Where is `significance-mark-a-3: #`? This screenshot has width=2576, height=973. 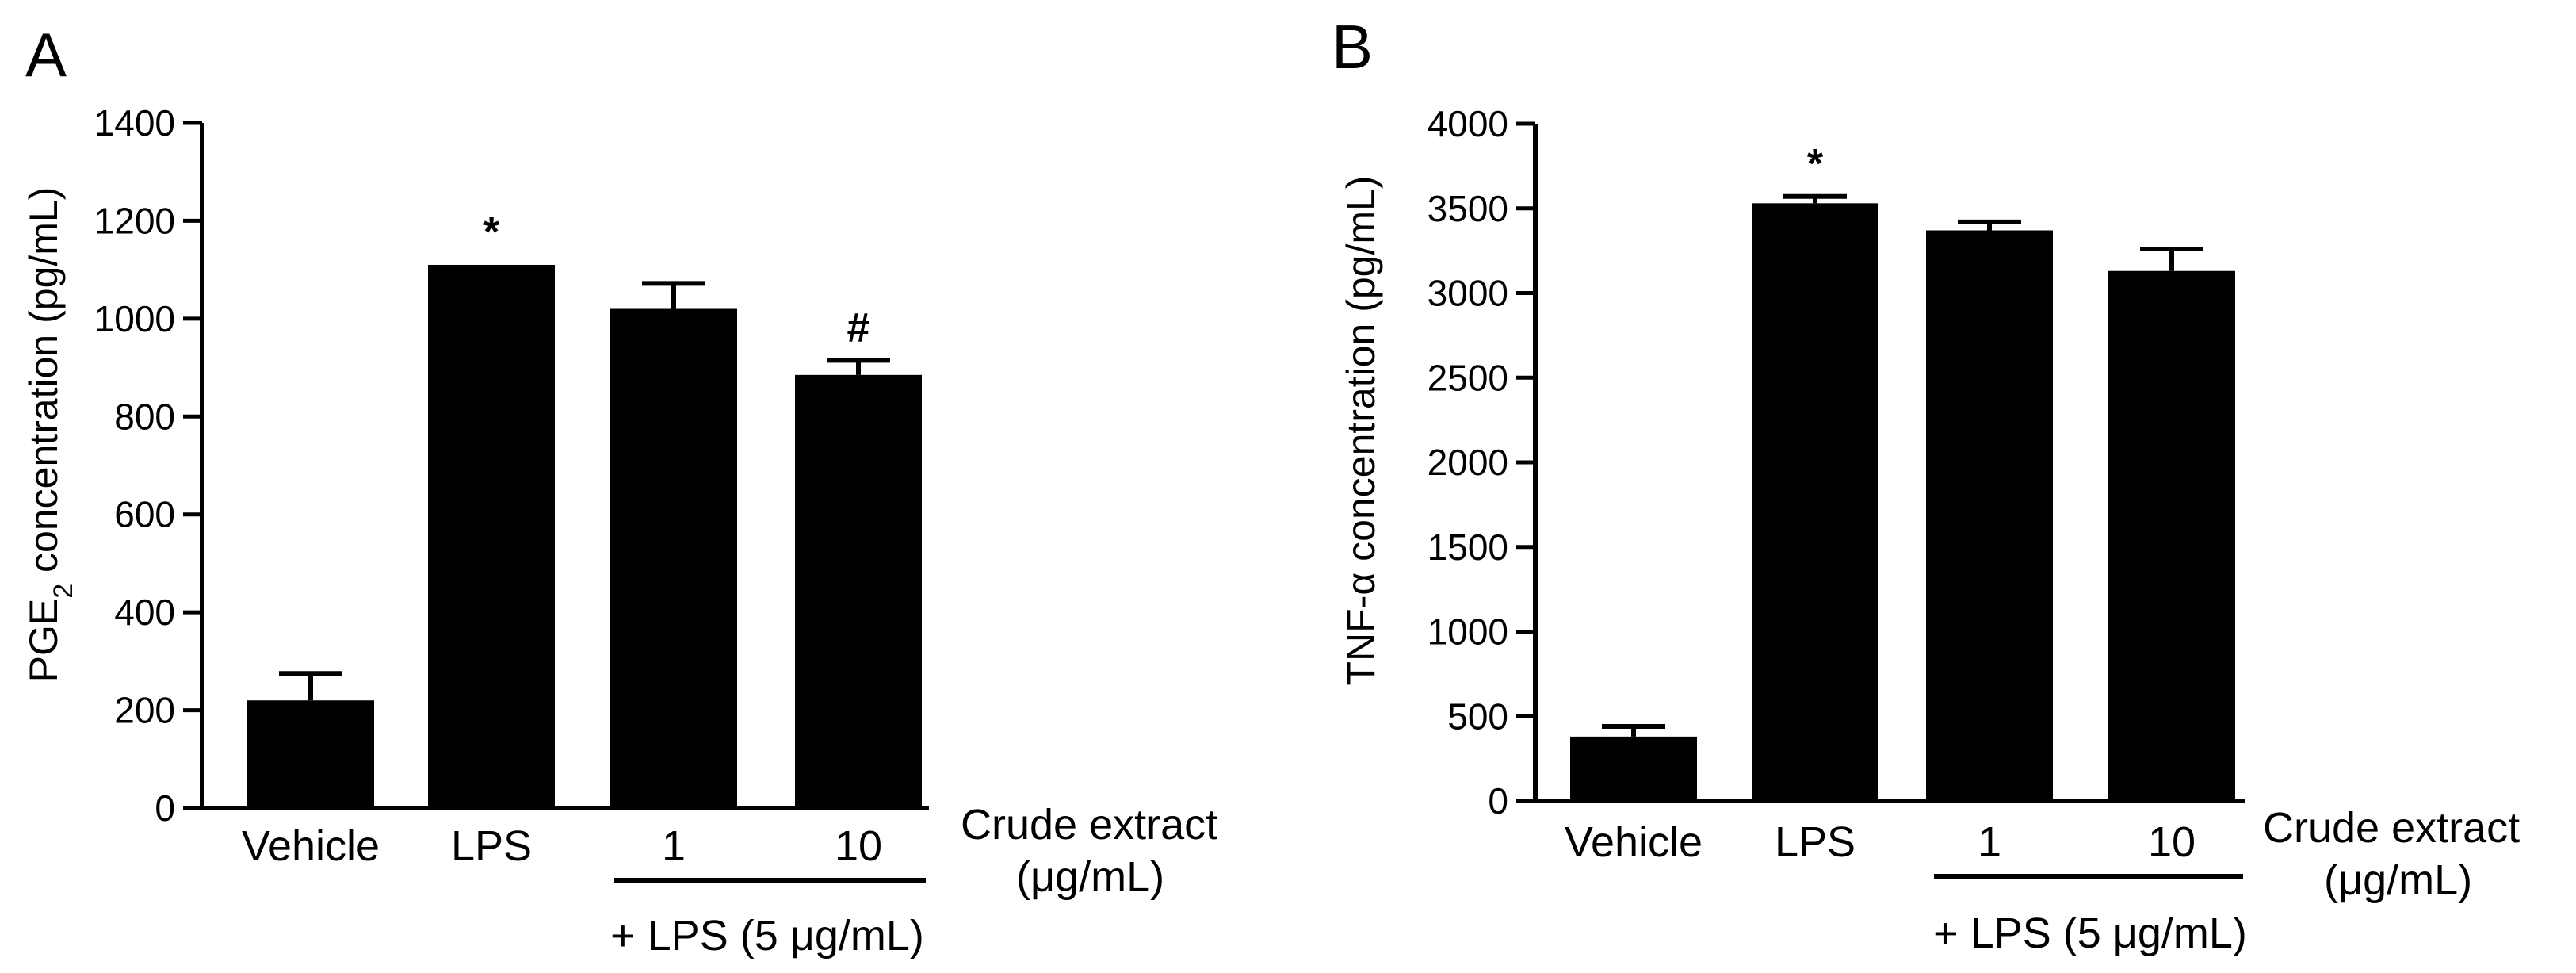
significance-mark-a-3: # is located at coordinates (858, 328).